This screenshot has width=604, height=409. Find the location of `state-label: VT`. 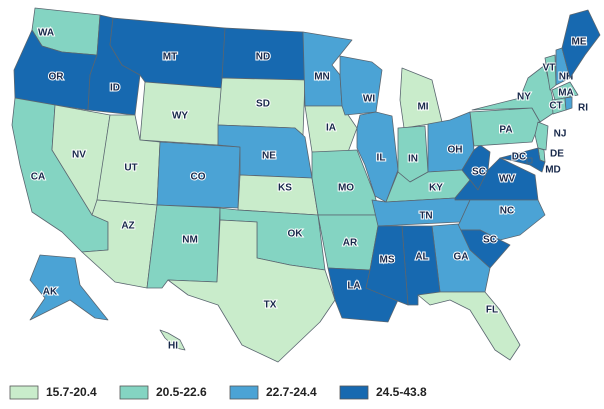

state-label: VT is located at coordinates (549, 68).